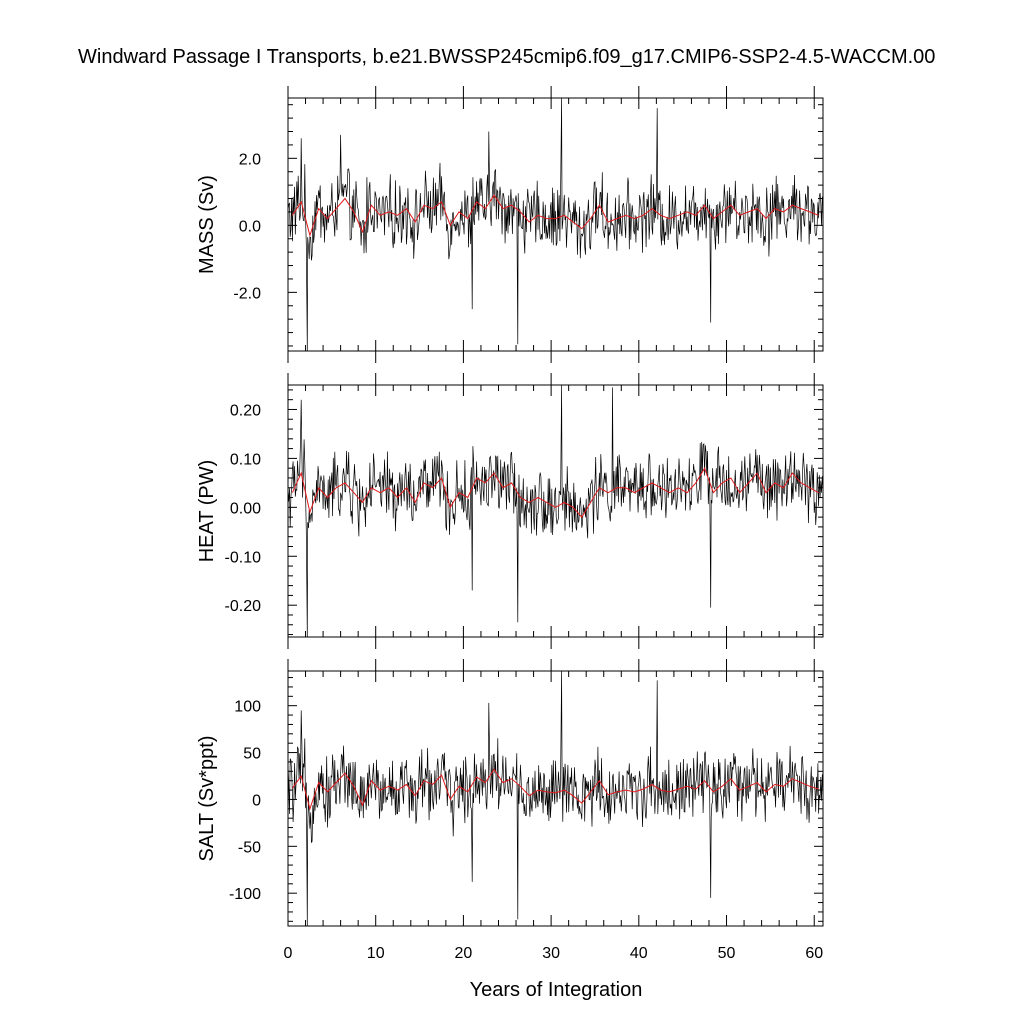 This screenshot has height=1024, width=1024. What do you see at coordinates (464, 953) in the screenshot?
I see `x-tick-label: 20` at bounding box center [464, 953].